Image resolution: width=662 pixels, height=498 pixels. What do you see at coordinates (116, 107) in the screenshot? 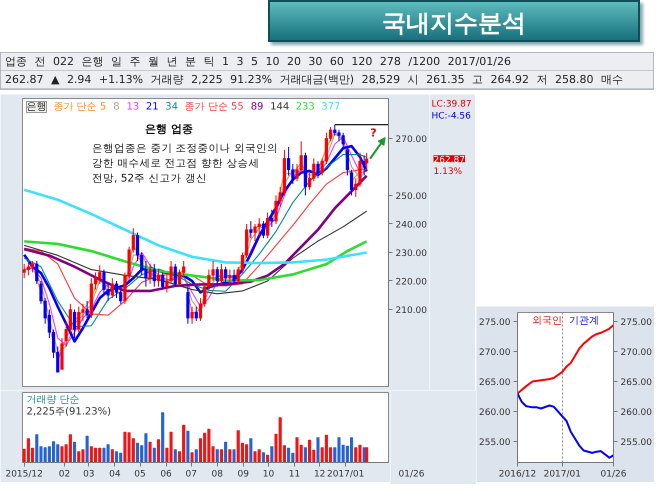
I see `text: 8` at bounding box center [116, 107].